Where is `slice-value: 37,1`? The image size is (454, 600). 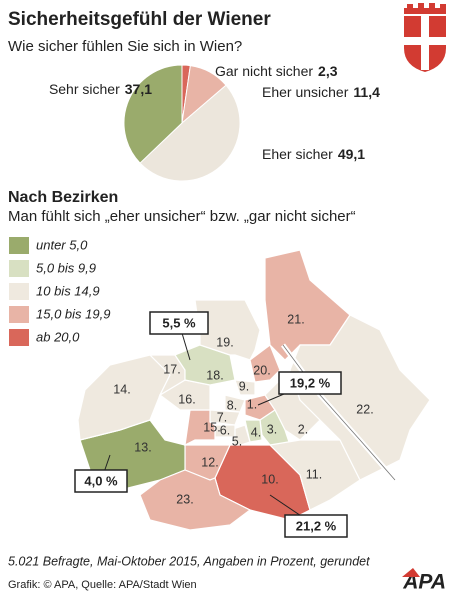 slice-value: 37,1 is located at coordinates (138, 89).